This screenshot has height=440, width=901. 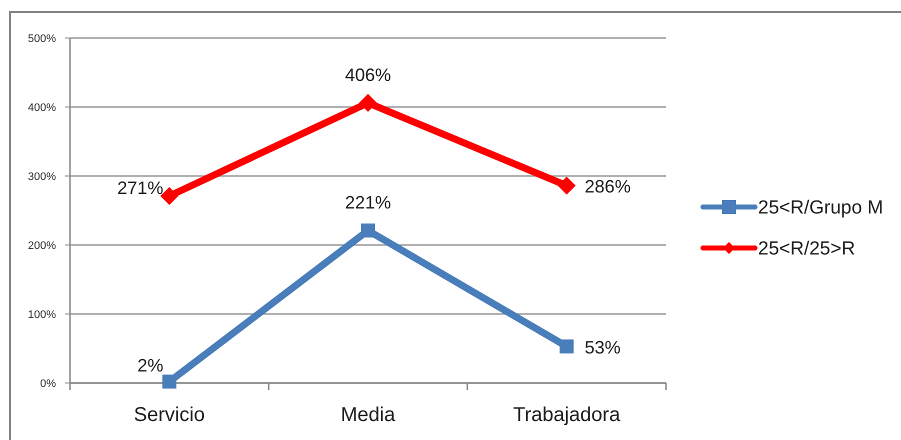 What do you see at coordinates (368, 74) in the screenshot?
I see `data-label: 406%` at bounding box center [368, 74].